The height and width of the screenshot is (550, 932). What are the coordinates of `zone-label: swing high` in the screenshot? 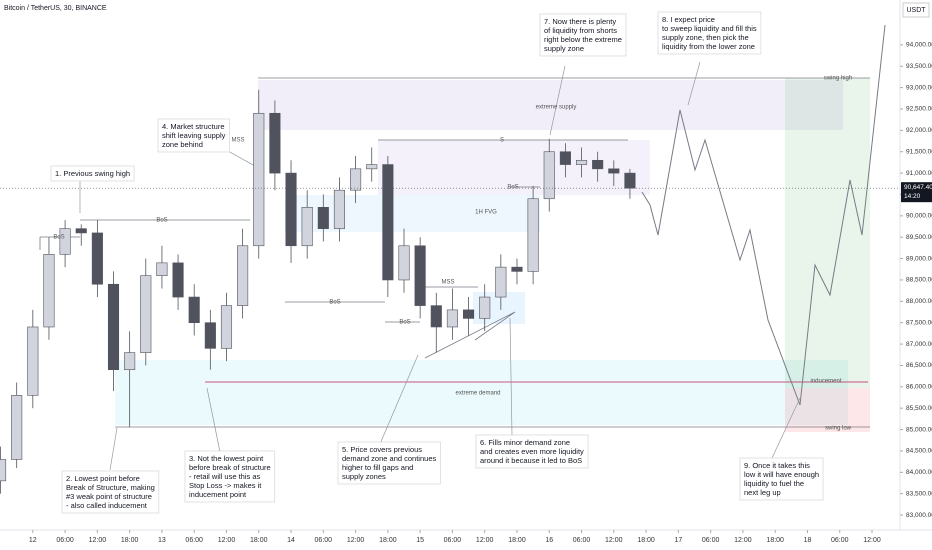 It's located at (838, 79).